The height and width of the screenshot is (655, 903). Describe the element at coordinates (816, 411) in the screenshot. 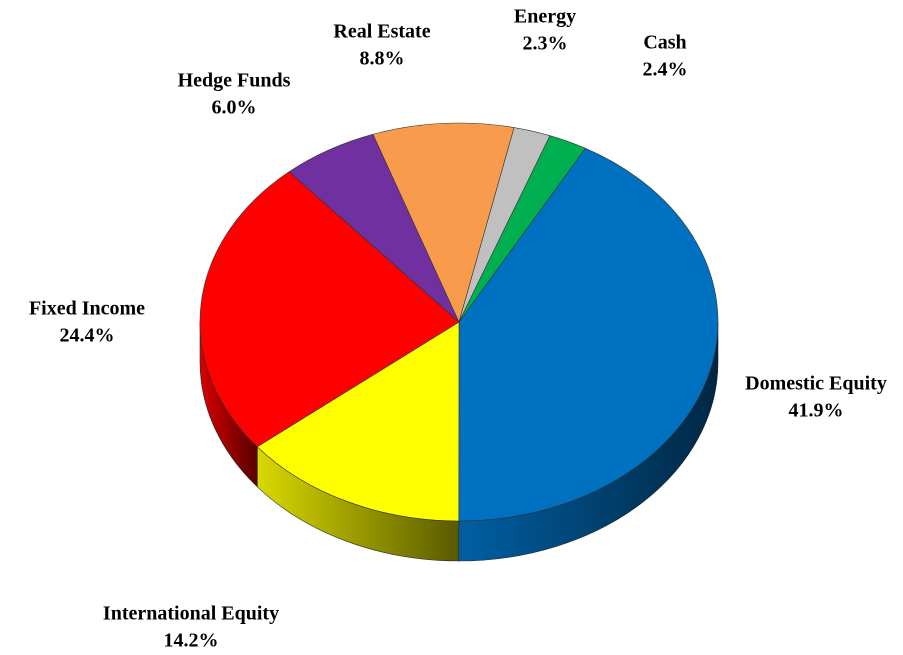

I see `slice-value-label: 41.9%` at that location.